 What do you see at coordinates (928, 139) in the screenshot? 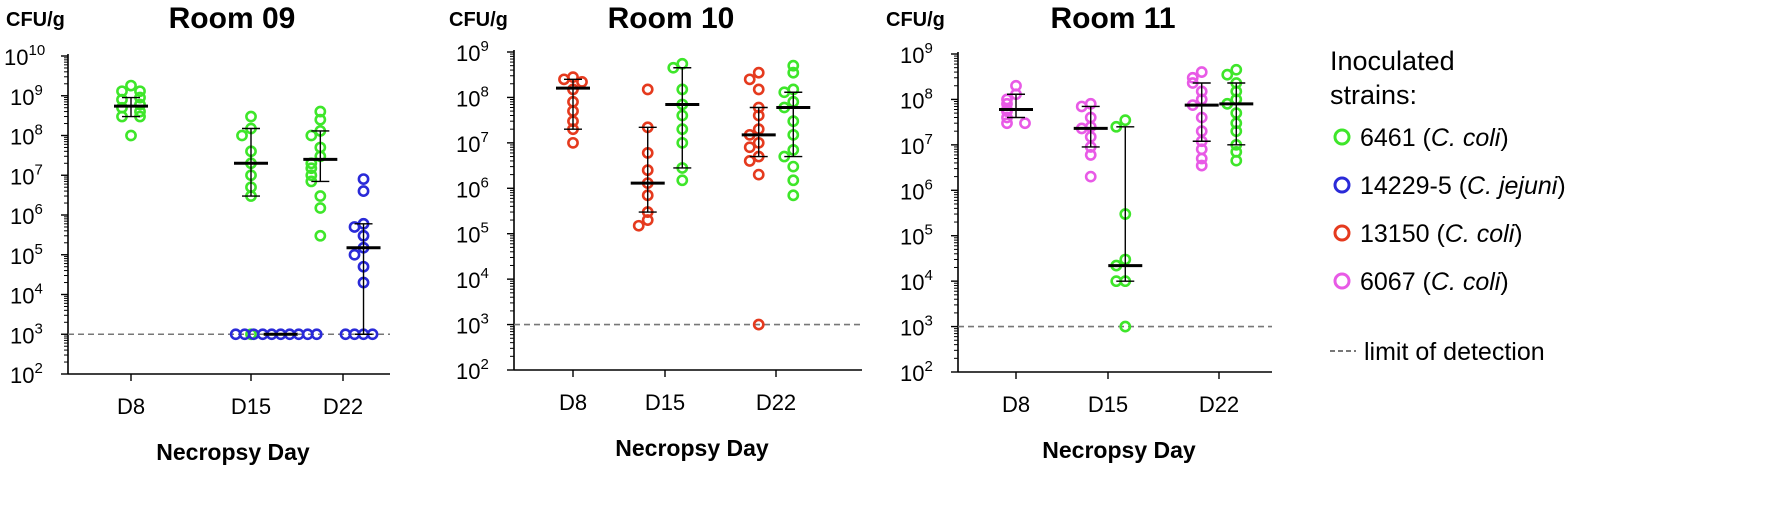
I see `y-tick-exponent: 7` at bounding box center [928, 139].